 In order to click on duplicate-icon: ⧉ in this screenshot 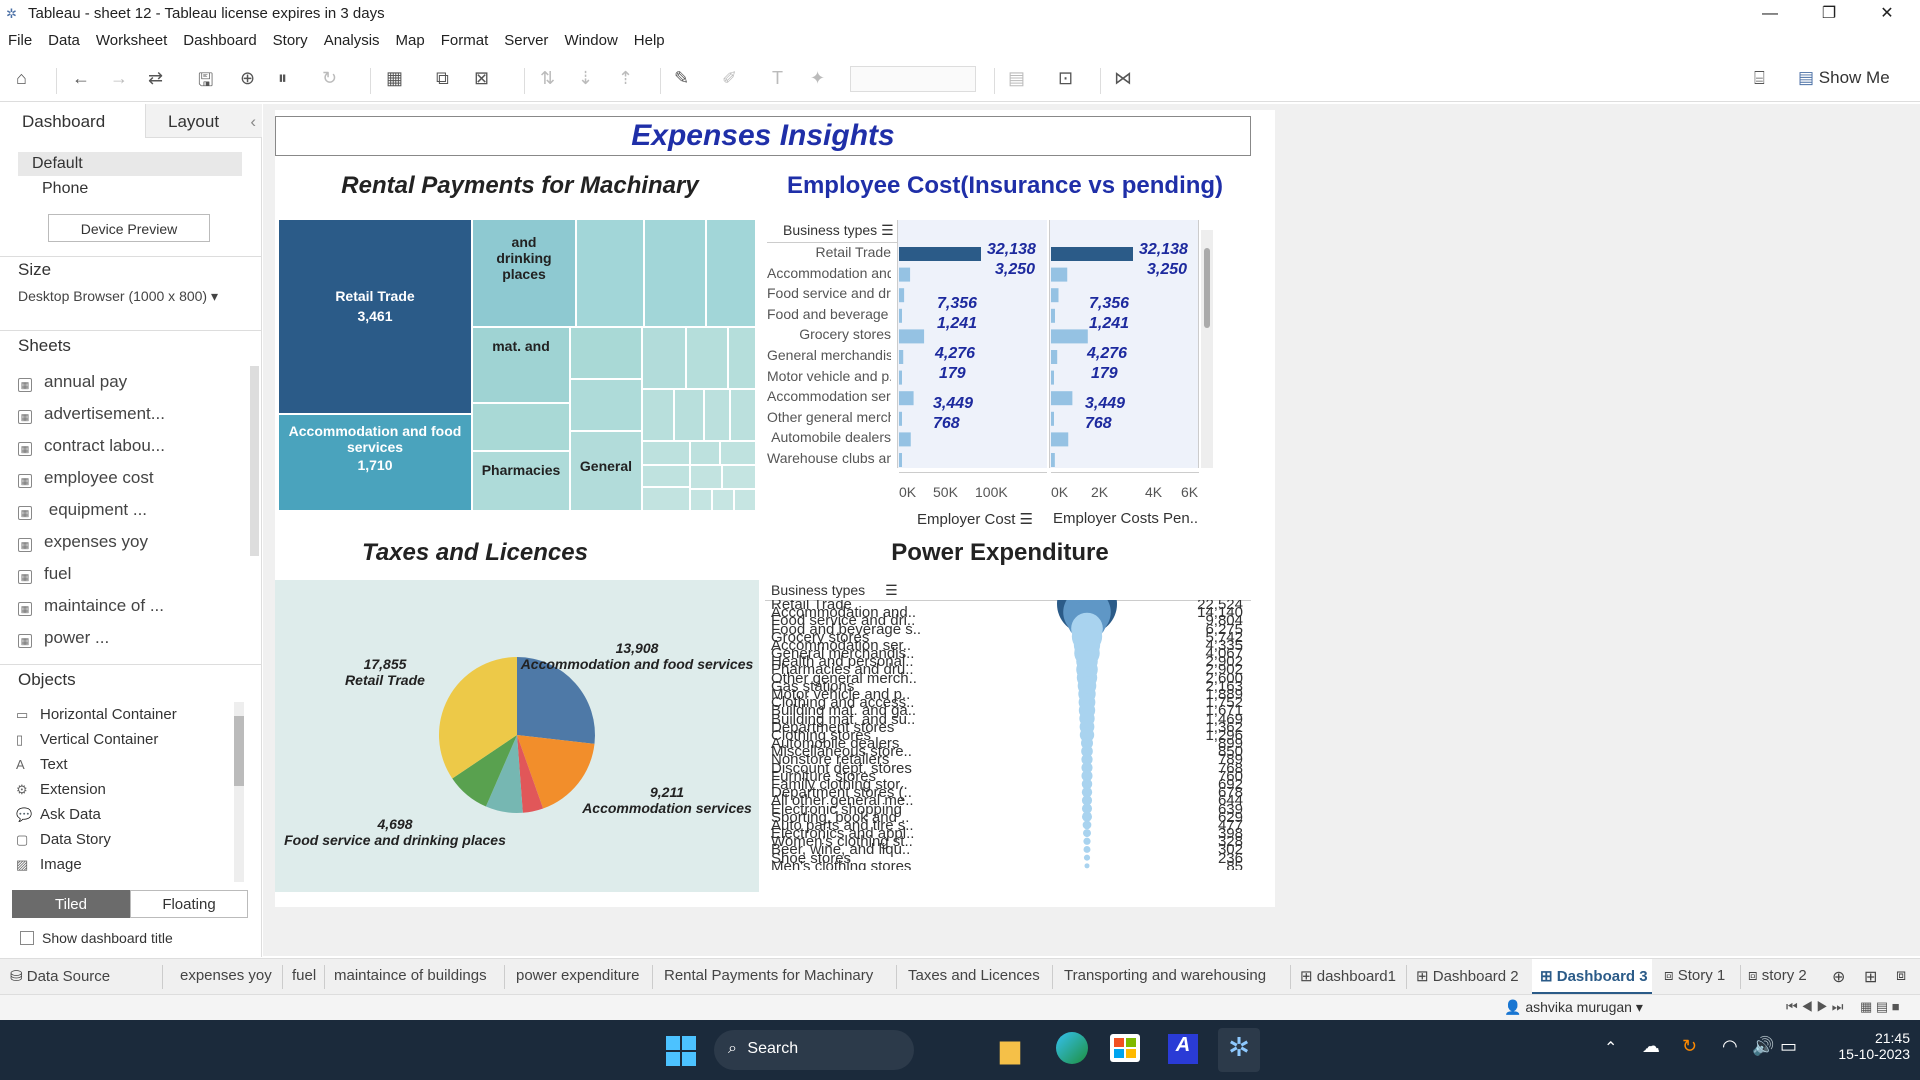, I will do `click(442, 78)`.